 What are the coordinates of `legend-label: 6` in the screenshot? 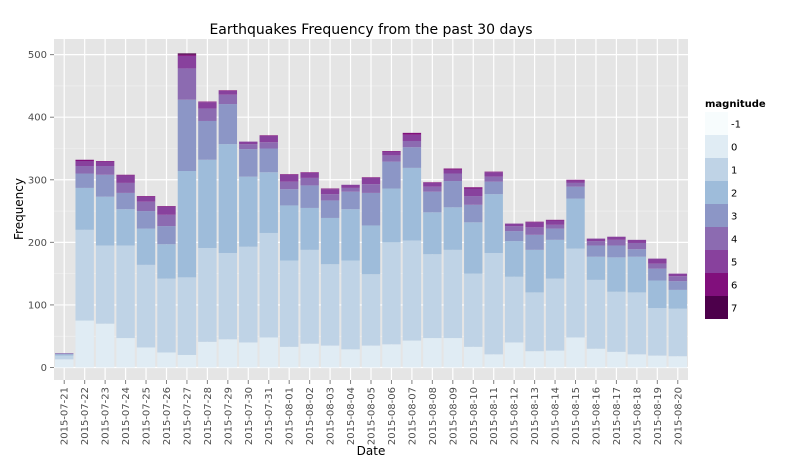 It's located at (734, 286).